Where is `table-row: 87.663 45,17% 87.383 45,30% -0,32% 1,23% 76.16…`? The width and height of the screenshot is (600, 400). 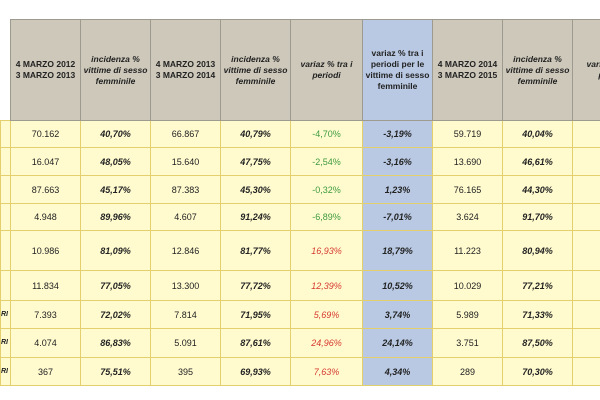 table-row: 87.663 45,17% 87.383 45,30% -0,32% 1,23% 76.16… is located at coordinates (300, 189).